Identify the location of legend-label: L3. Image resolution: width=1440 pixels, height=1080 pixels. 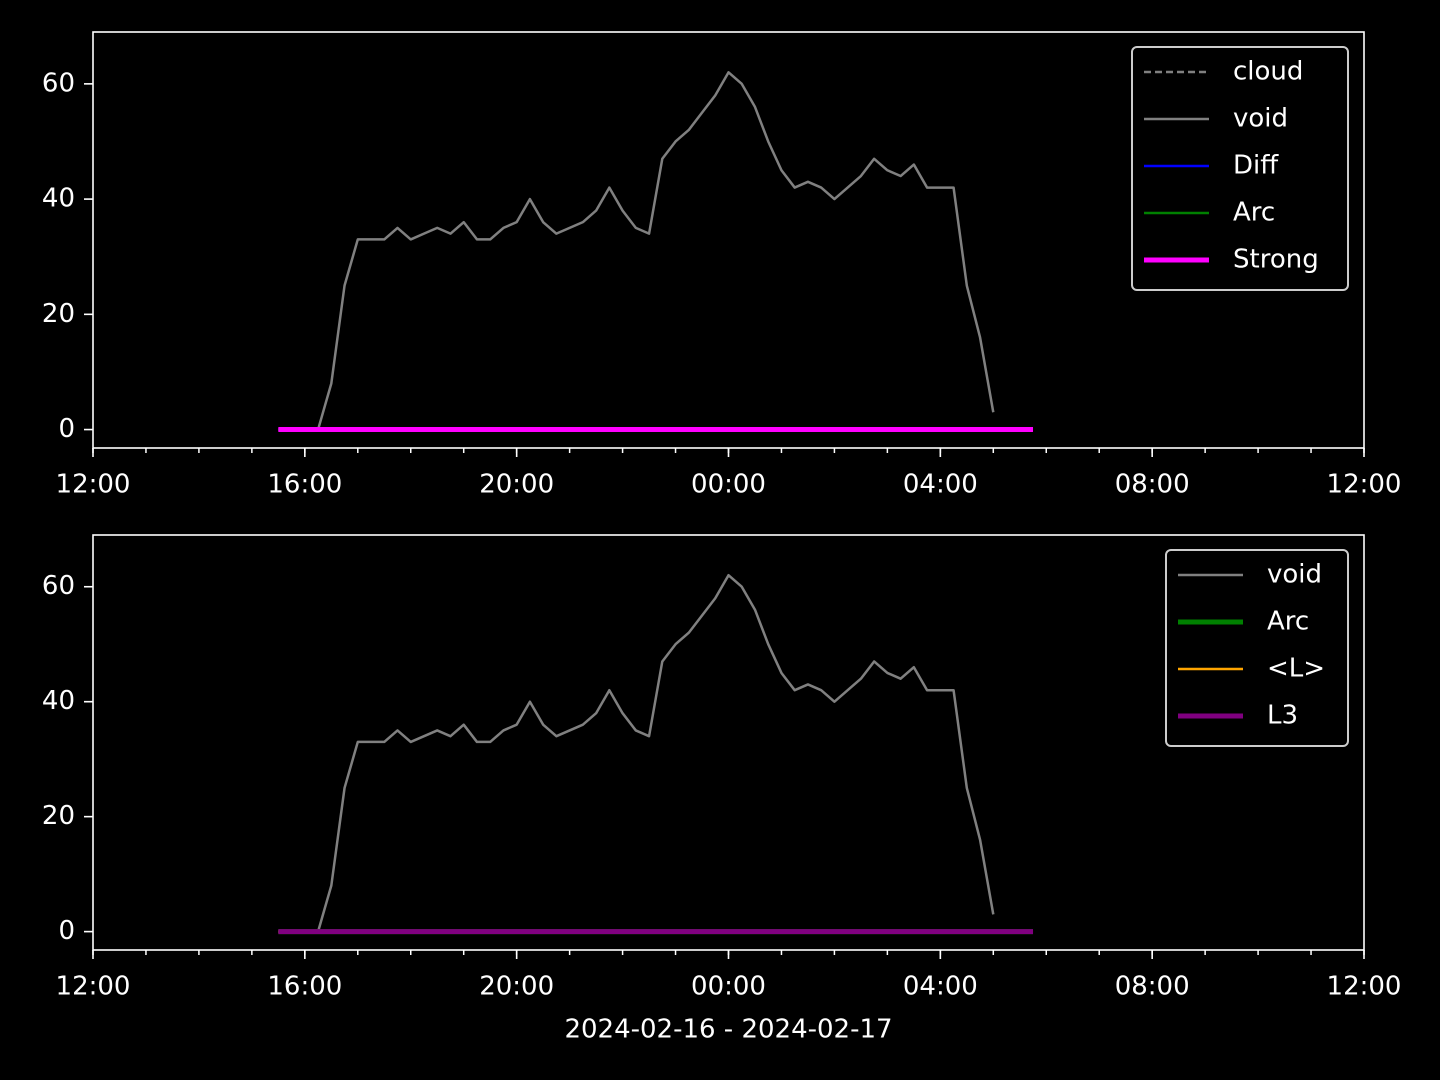
(1282, 716).